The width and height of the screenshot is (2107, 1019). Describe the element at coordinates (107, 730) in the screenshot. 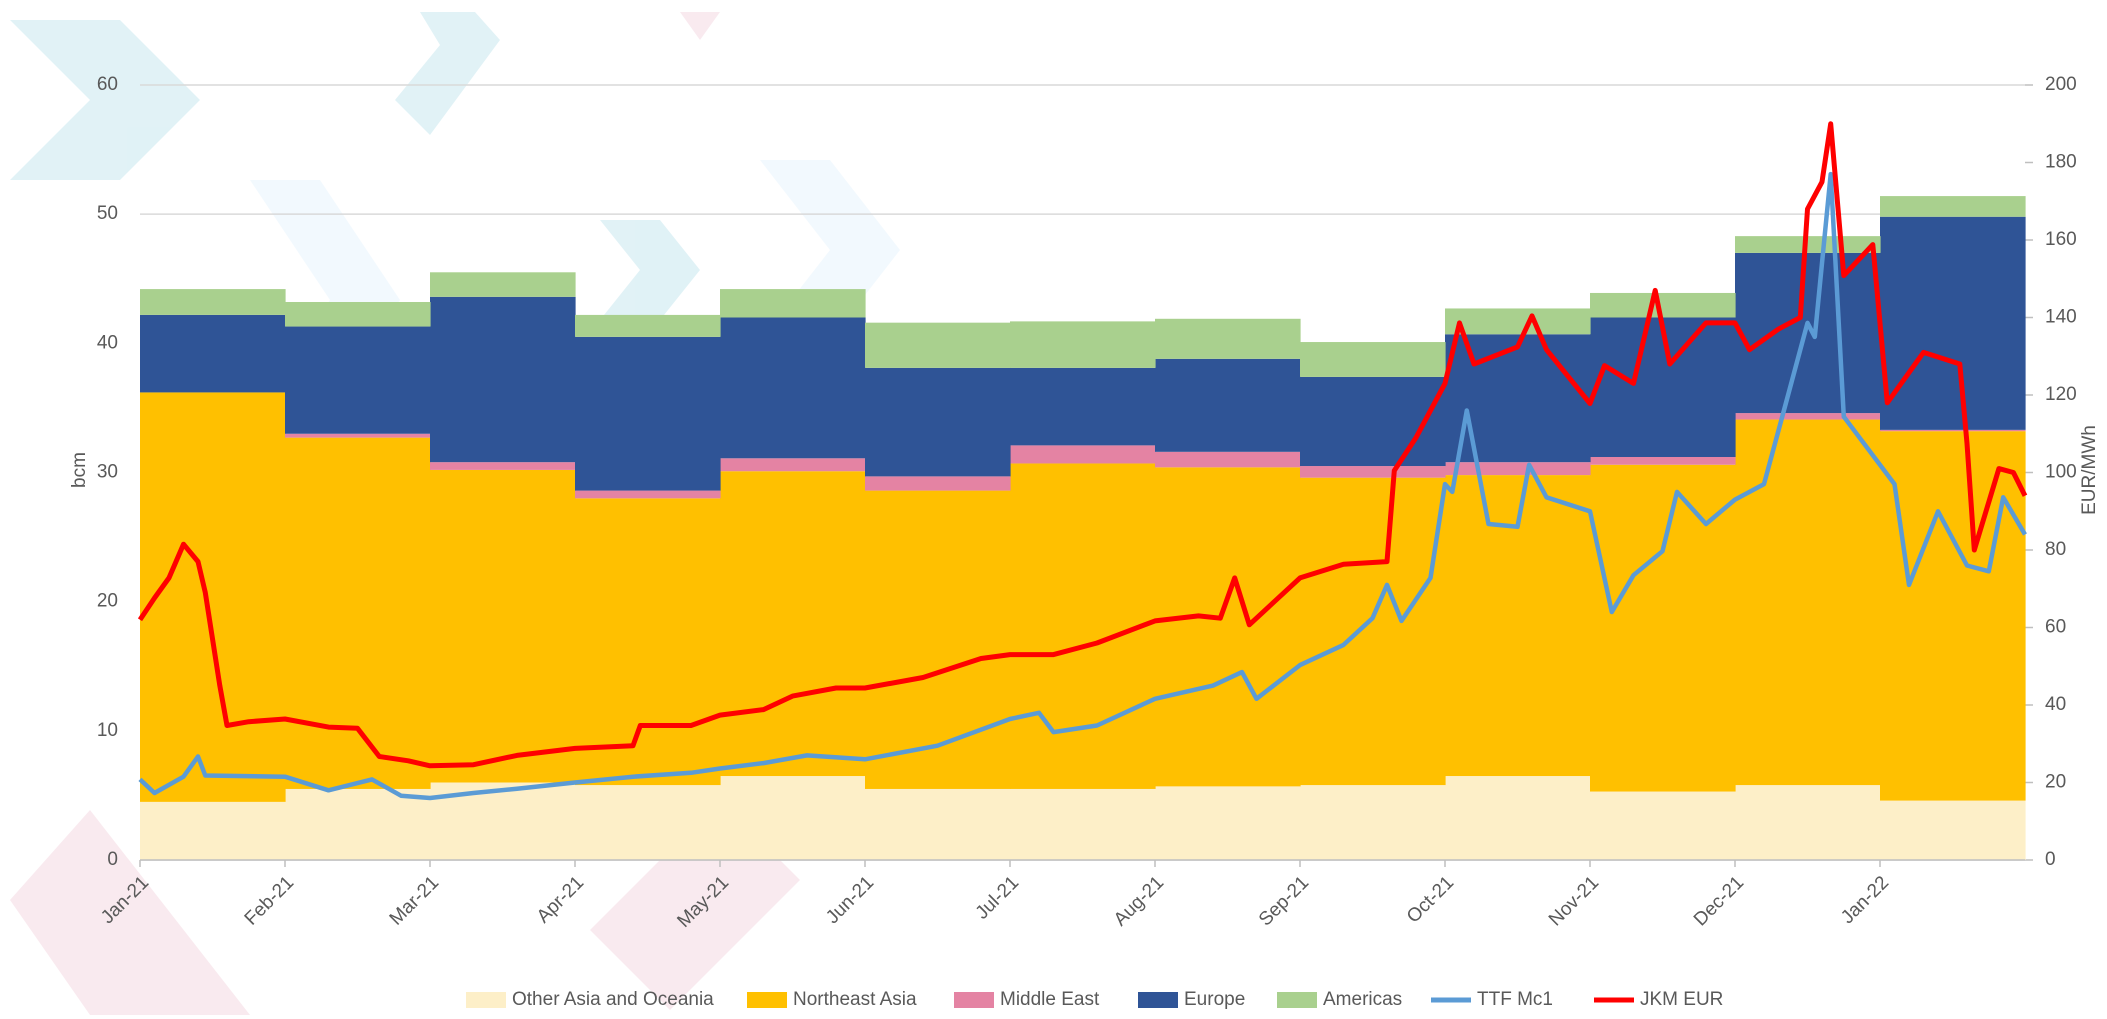

I see `y-tick-label: 10` at that location.